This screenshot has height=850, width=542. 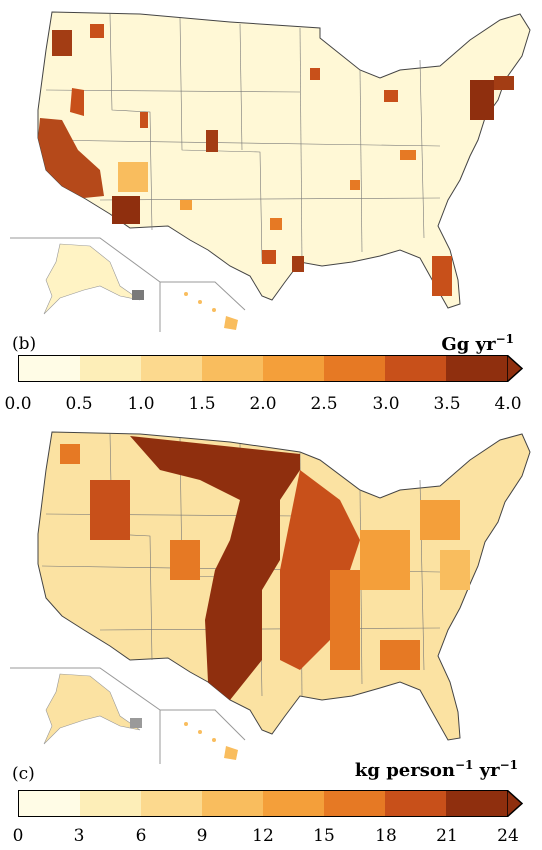 What do you see at coordinates (24, 344) in the screenshot?
I see `panel-label-b: (b)` at bounding box center [24, 344].